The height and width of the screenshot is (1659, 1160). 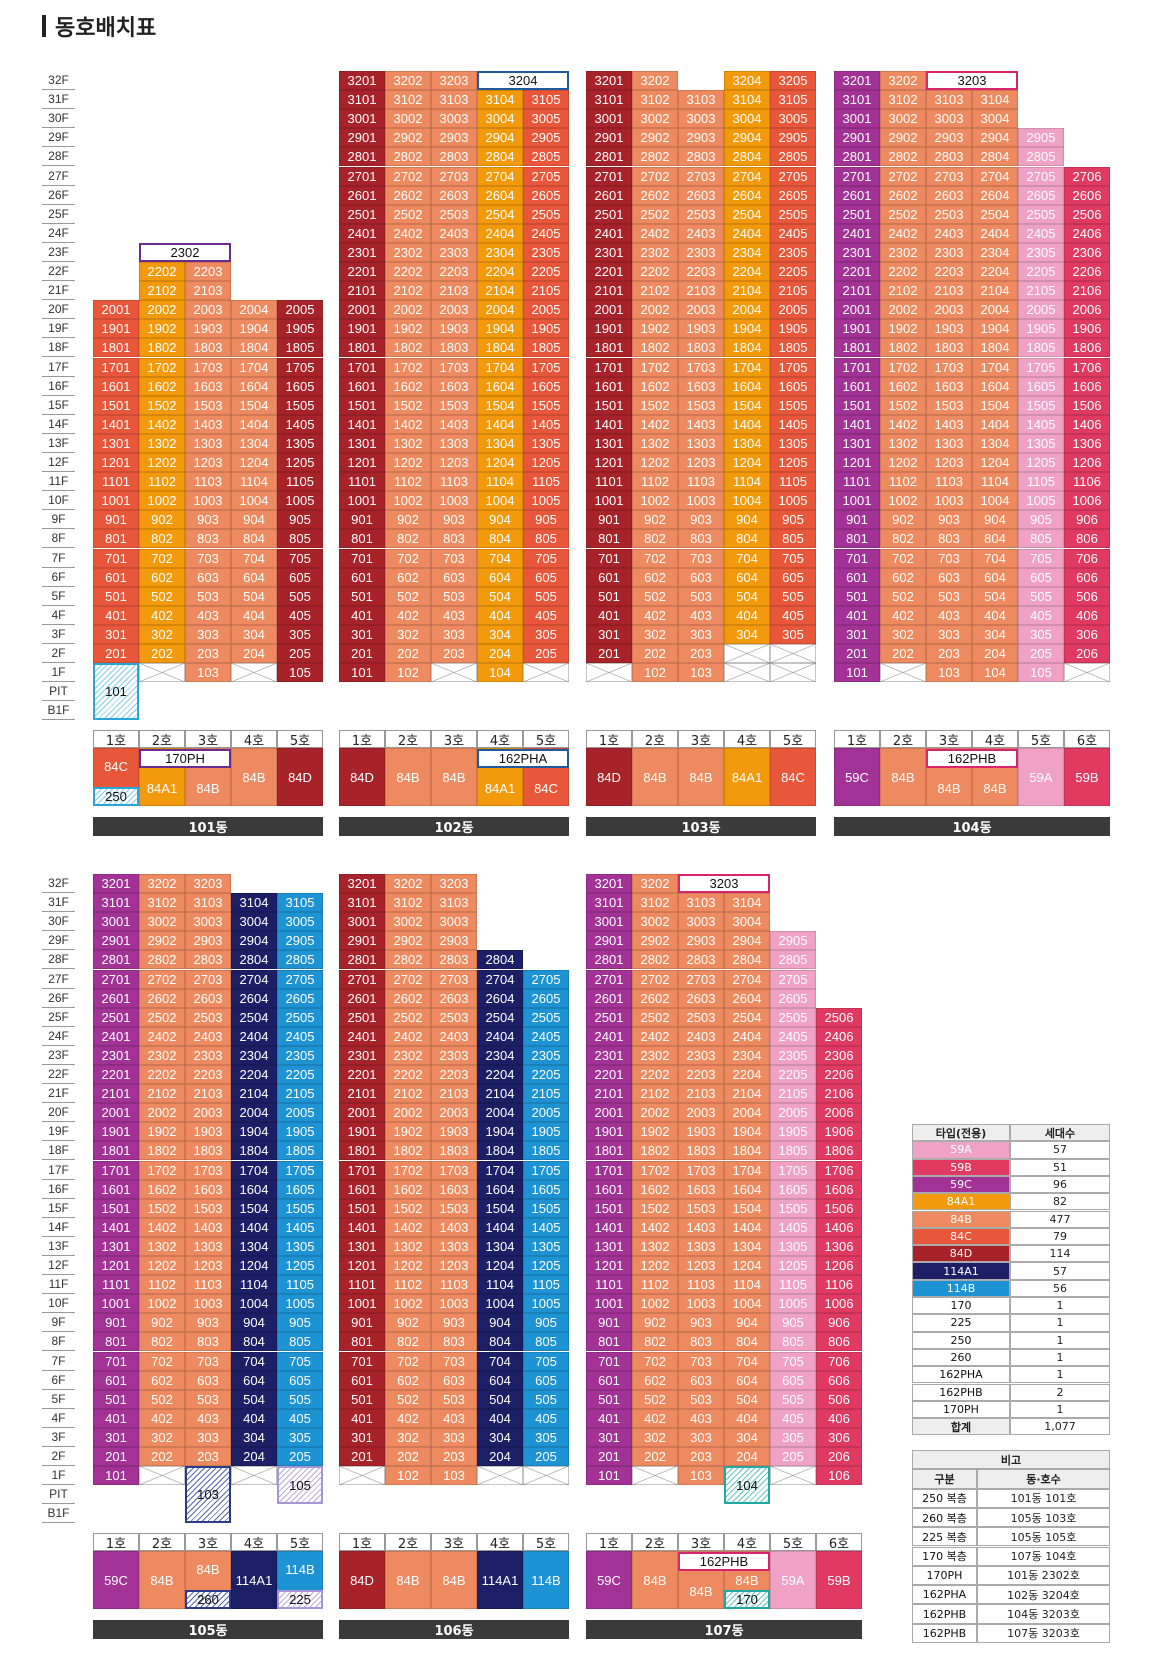 What do you see at coordinates (747, 1113) in the screenshot?
I see `unit-cell: 2004` at bounding box center [747, 1113].